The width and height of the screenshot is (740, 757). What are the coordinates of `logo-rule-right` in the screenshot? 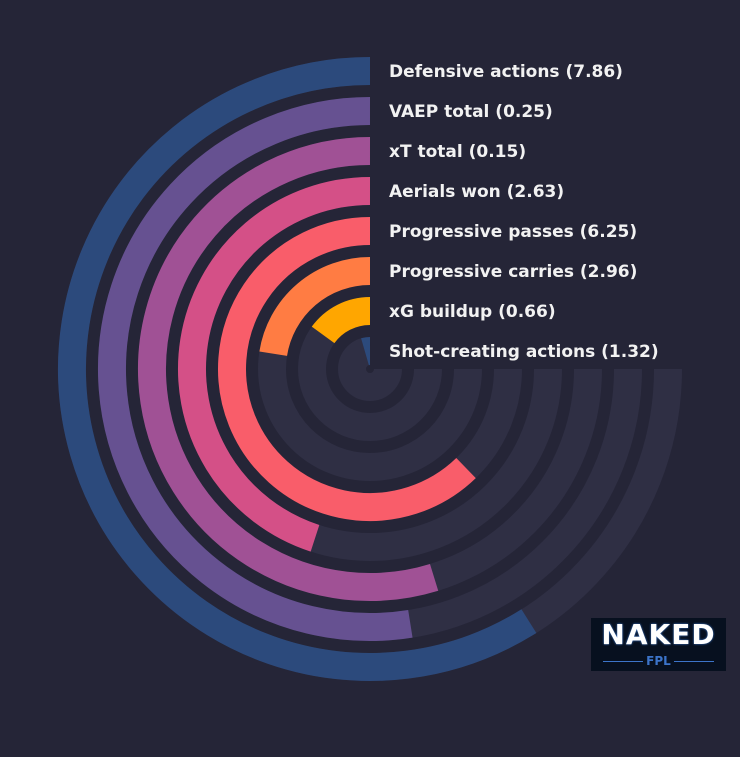 It's located at (694, 661).